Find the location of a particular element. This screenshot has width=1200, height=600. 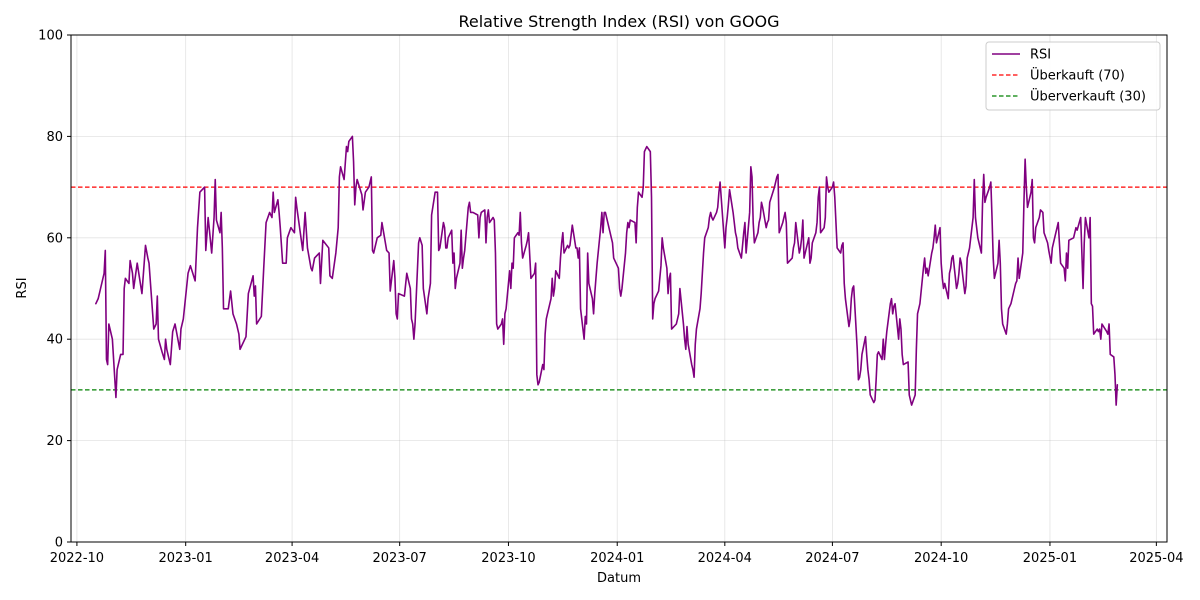

y-axis: 0 20 40 60 80 100 is located at coordinates (54, 290).